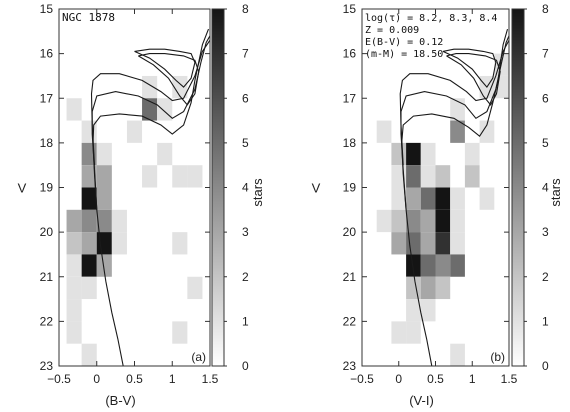 Image resolution: width=570 pixels, height=412 pixels. I want to click on y-tick-label: 19, so click(47, 188).